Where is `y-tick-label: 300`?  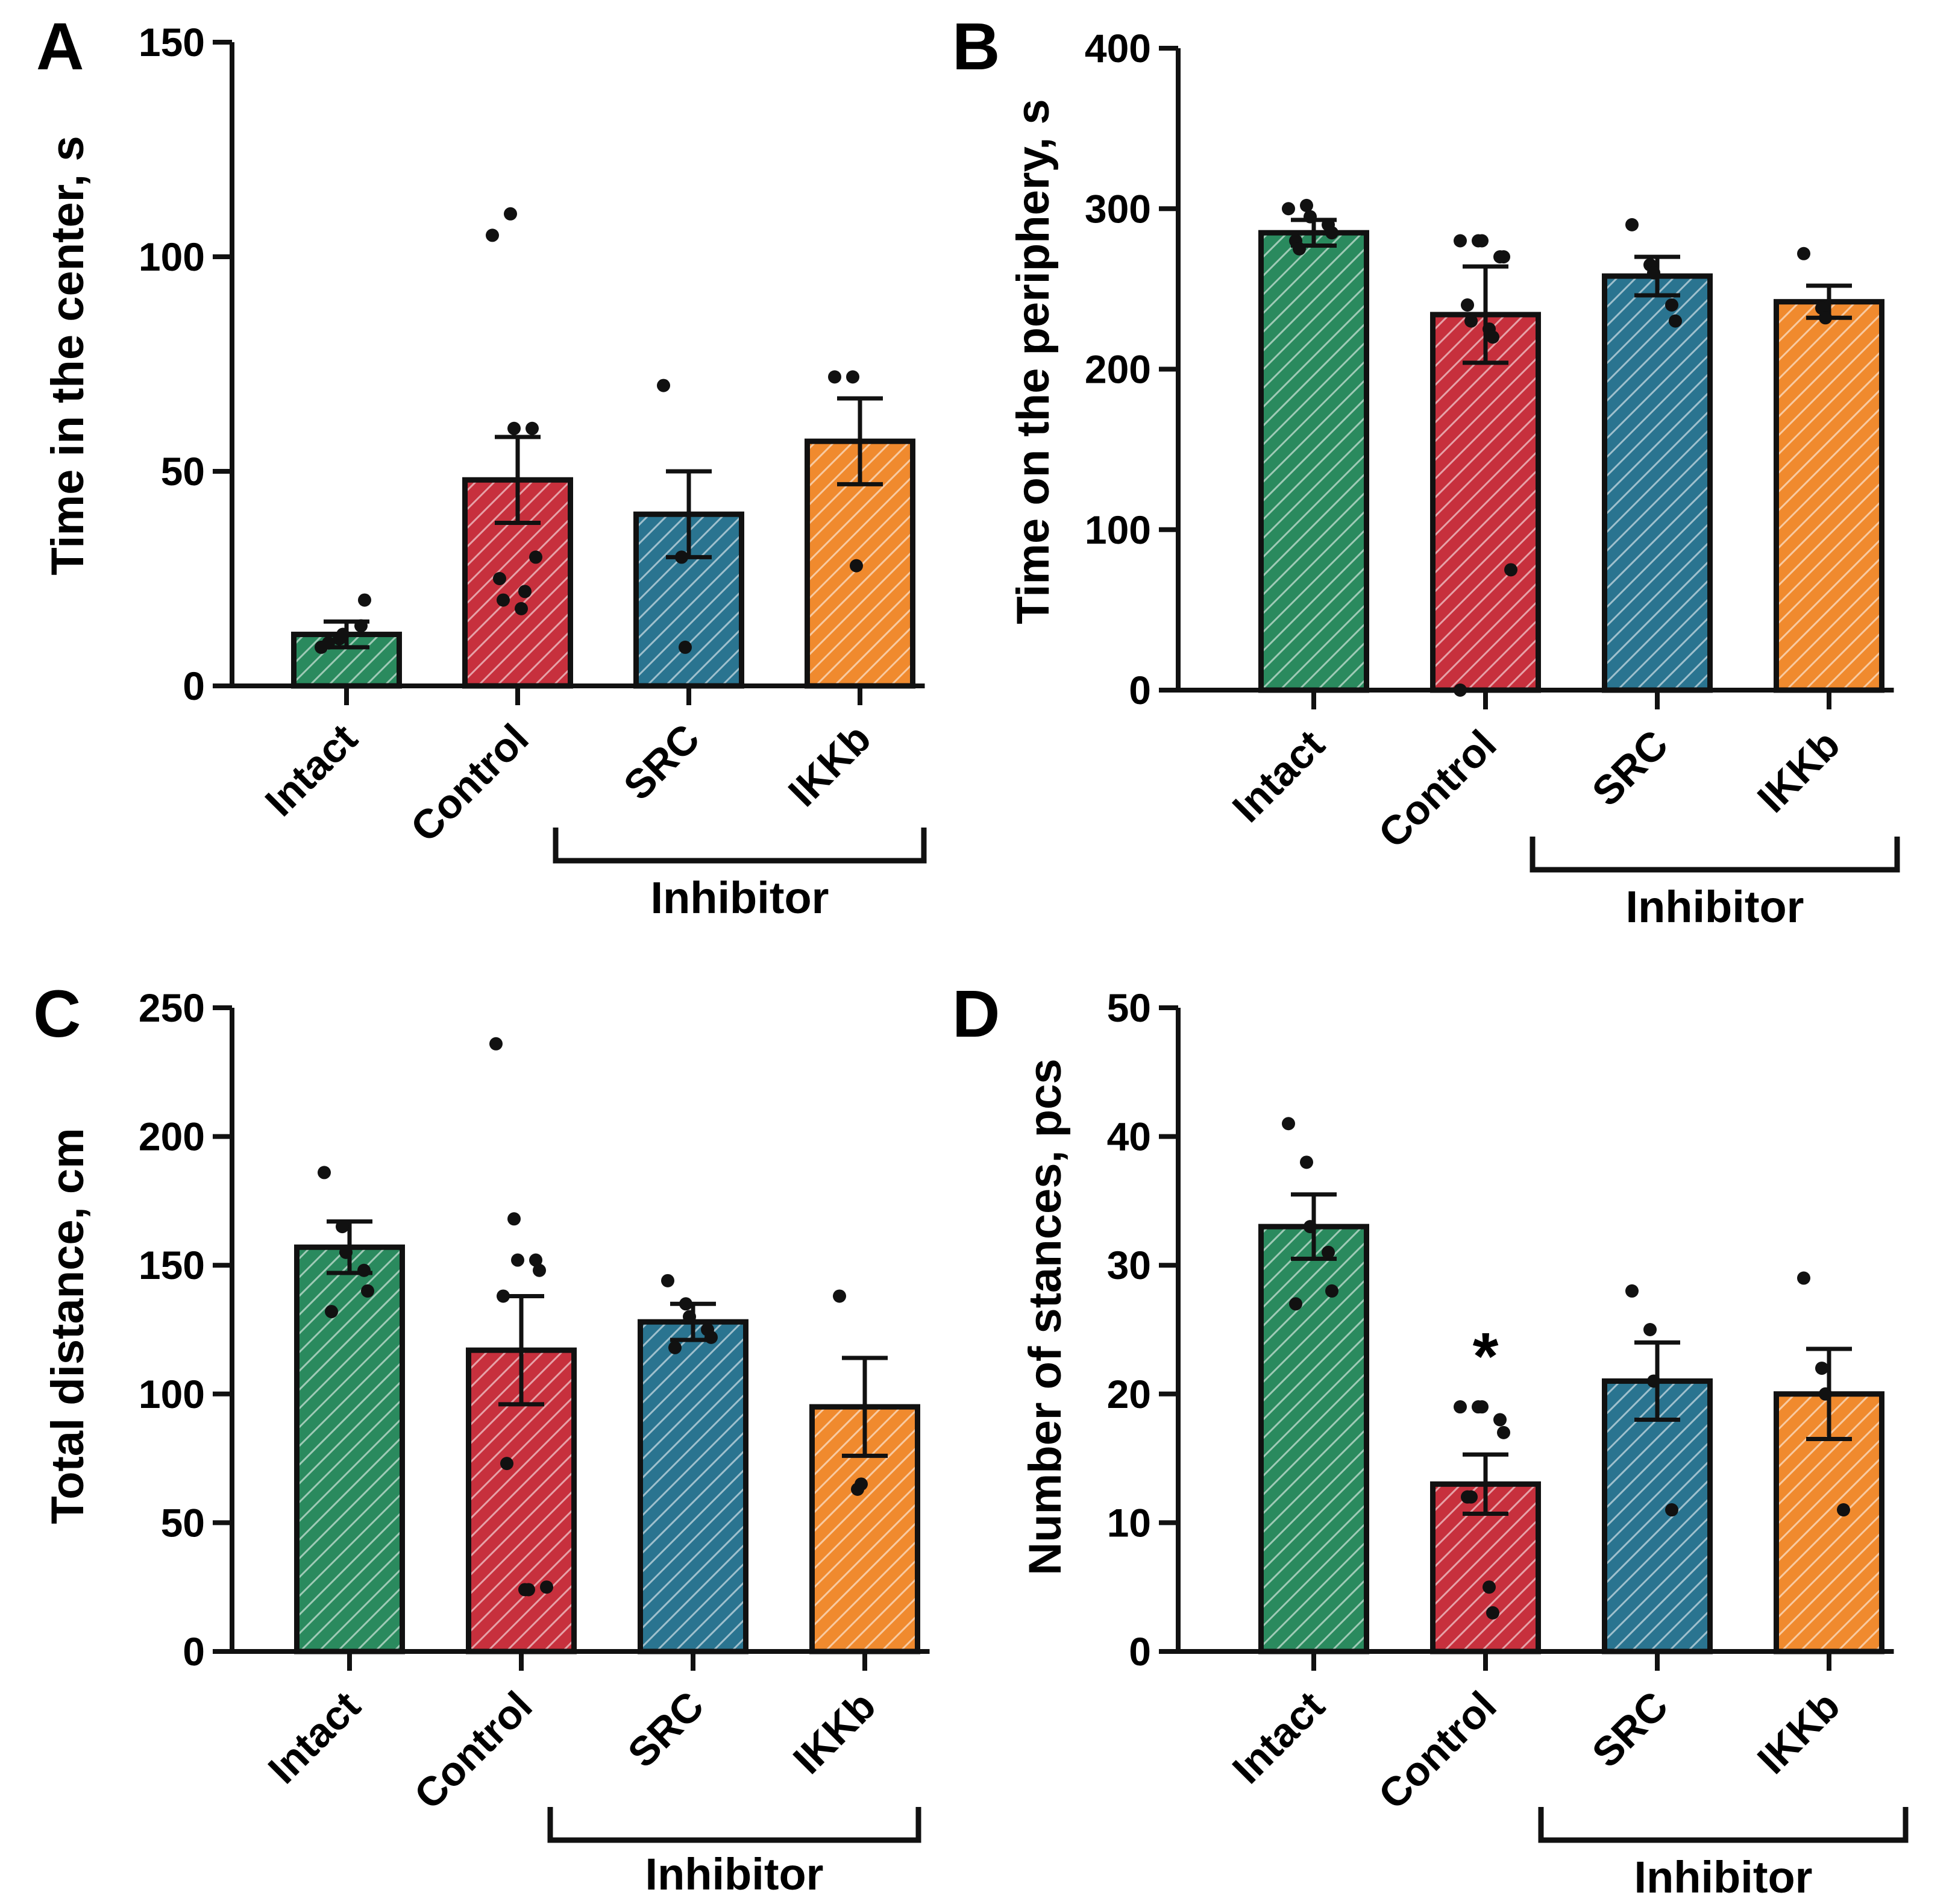
y-tick-label: 300 is located at coordinates (1118, 209).